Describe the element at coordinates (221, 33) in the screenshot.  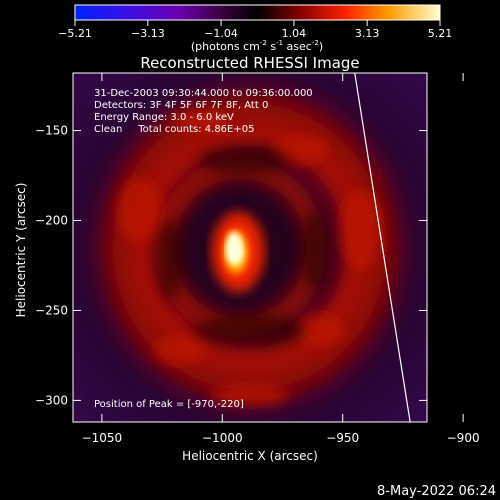
I see `colorbar-tick-label: −1.04` at that location.